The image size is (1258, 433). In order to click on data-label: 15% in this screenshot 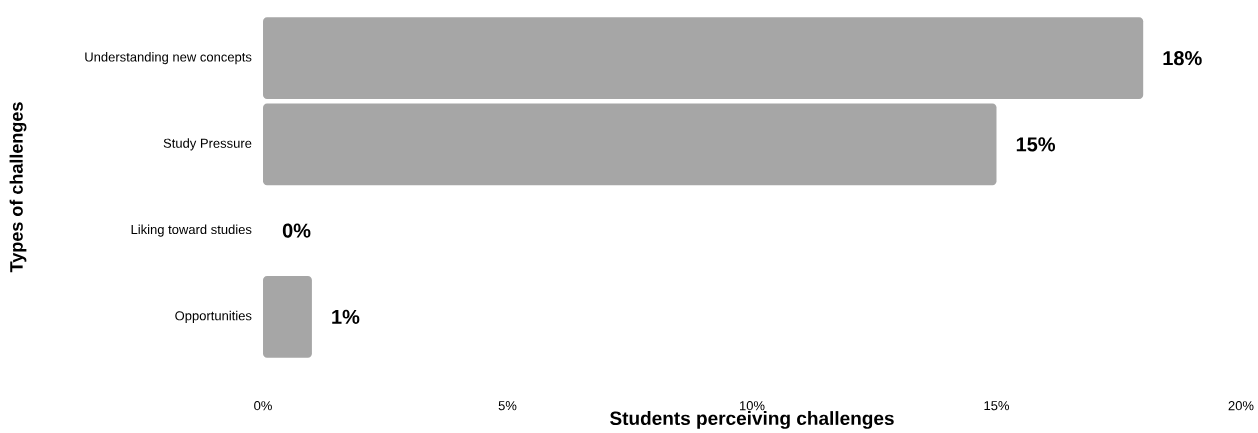, I will do `click(1036, 144)`.